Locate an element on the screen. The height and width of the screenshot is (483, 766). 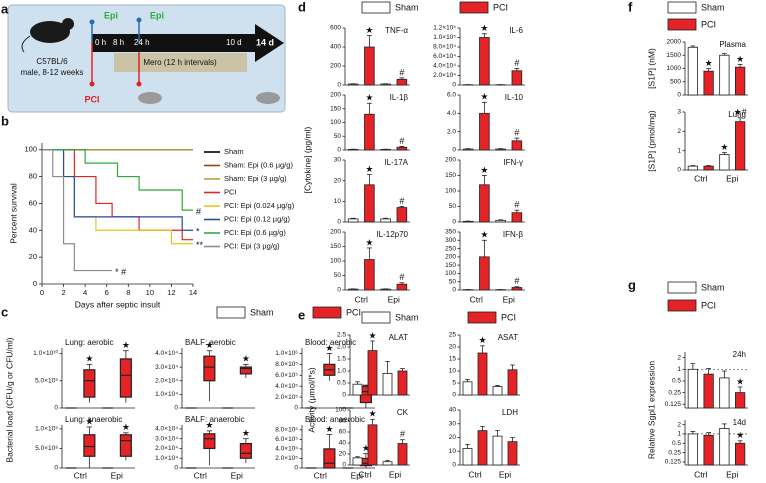
y-tick-label: 1 is located at coordinates (679, 150).